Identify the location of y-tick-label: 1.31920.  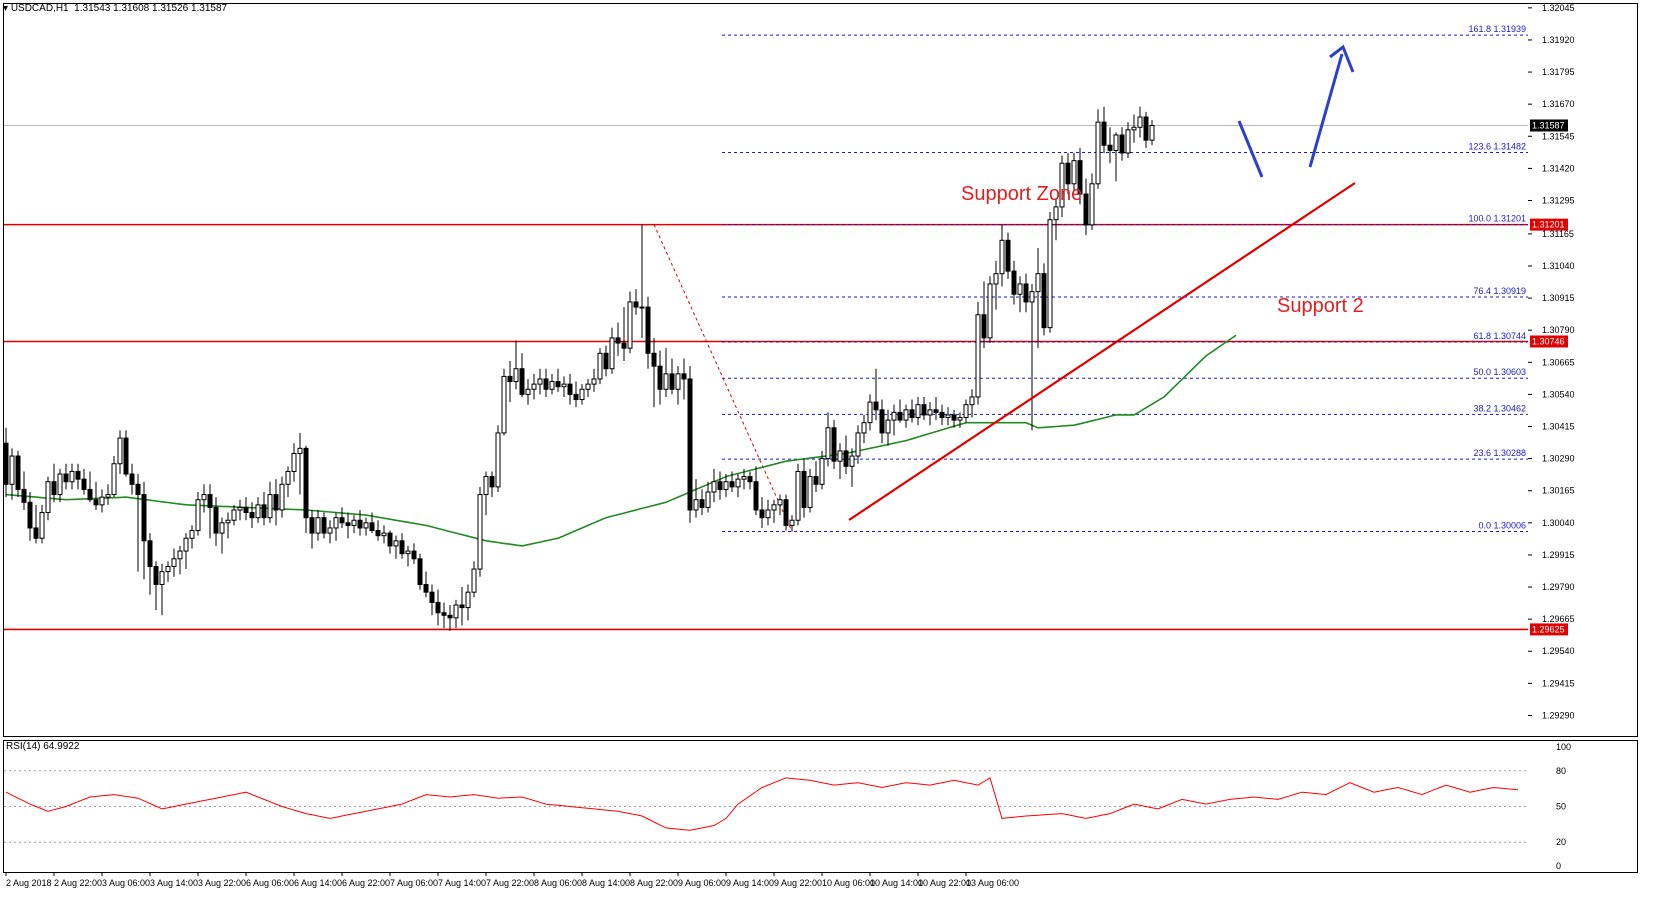
(1558, 40).